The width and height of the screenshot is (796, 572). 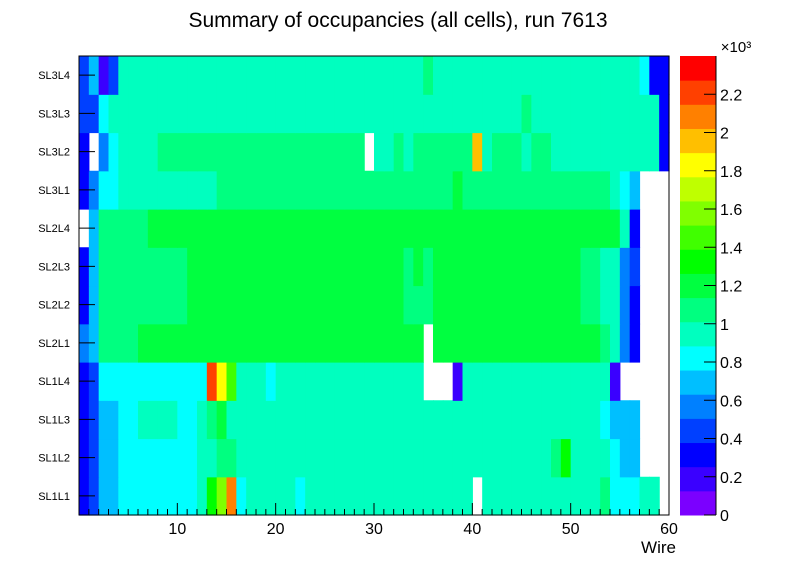 I want to click on palette-tick-label: 1.6, so click(x=731, y=210).